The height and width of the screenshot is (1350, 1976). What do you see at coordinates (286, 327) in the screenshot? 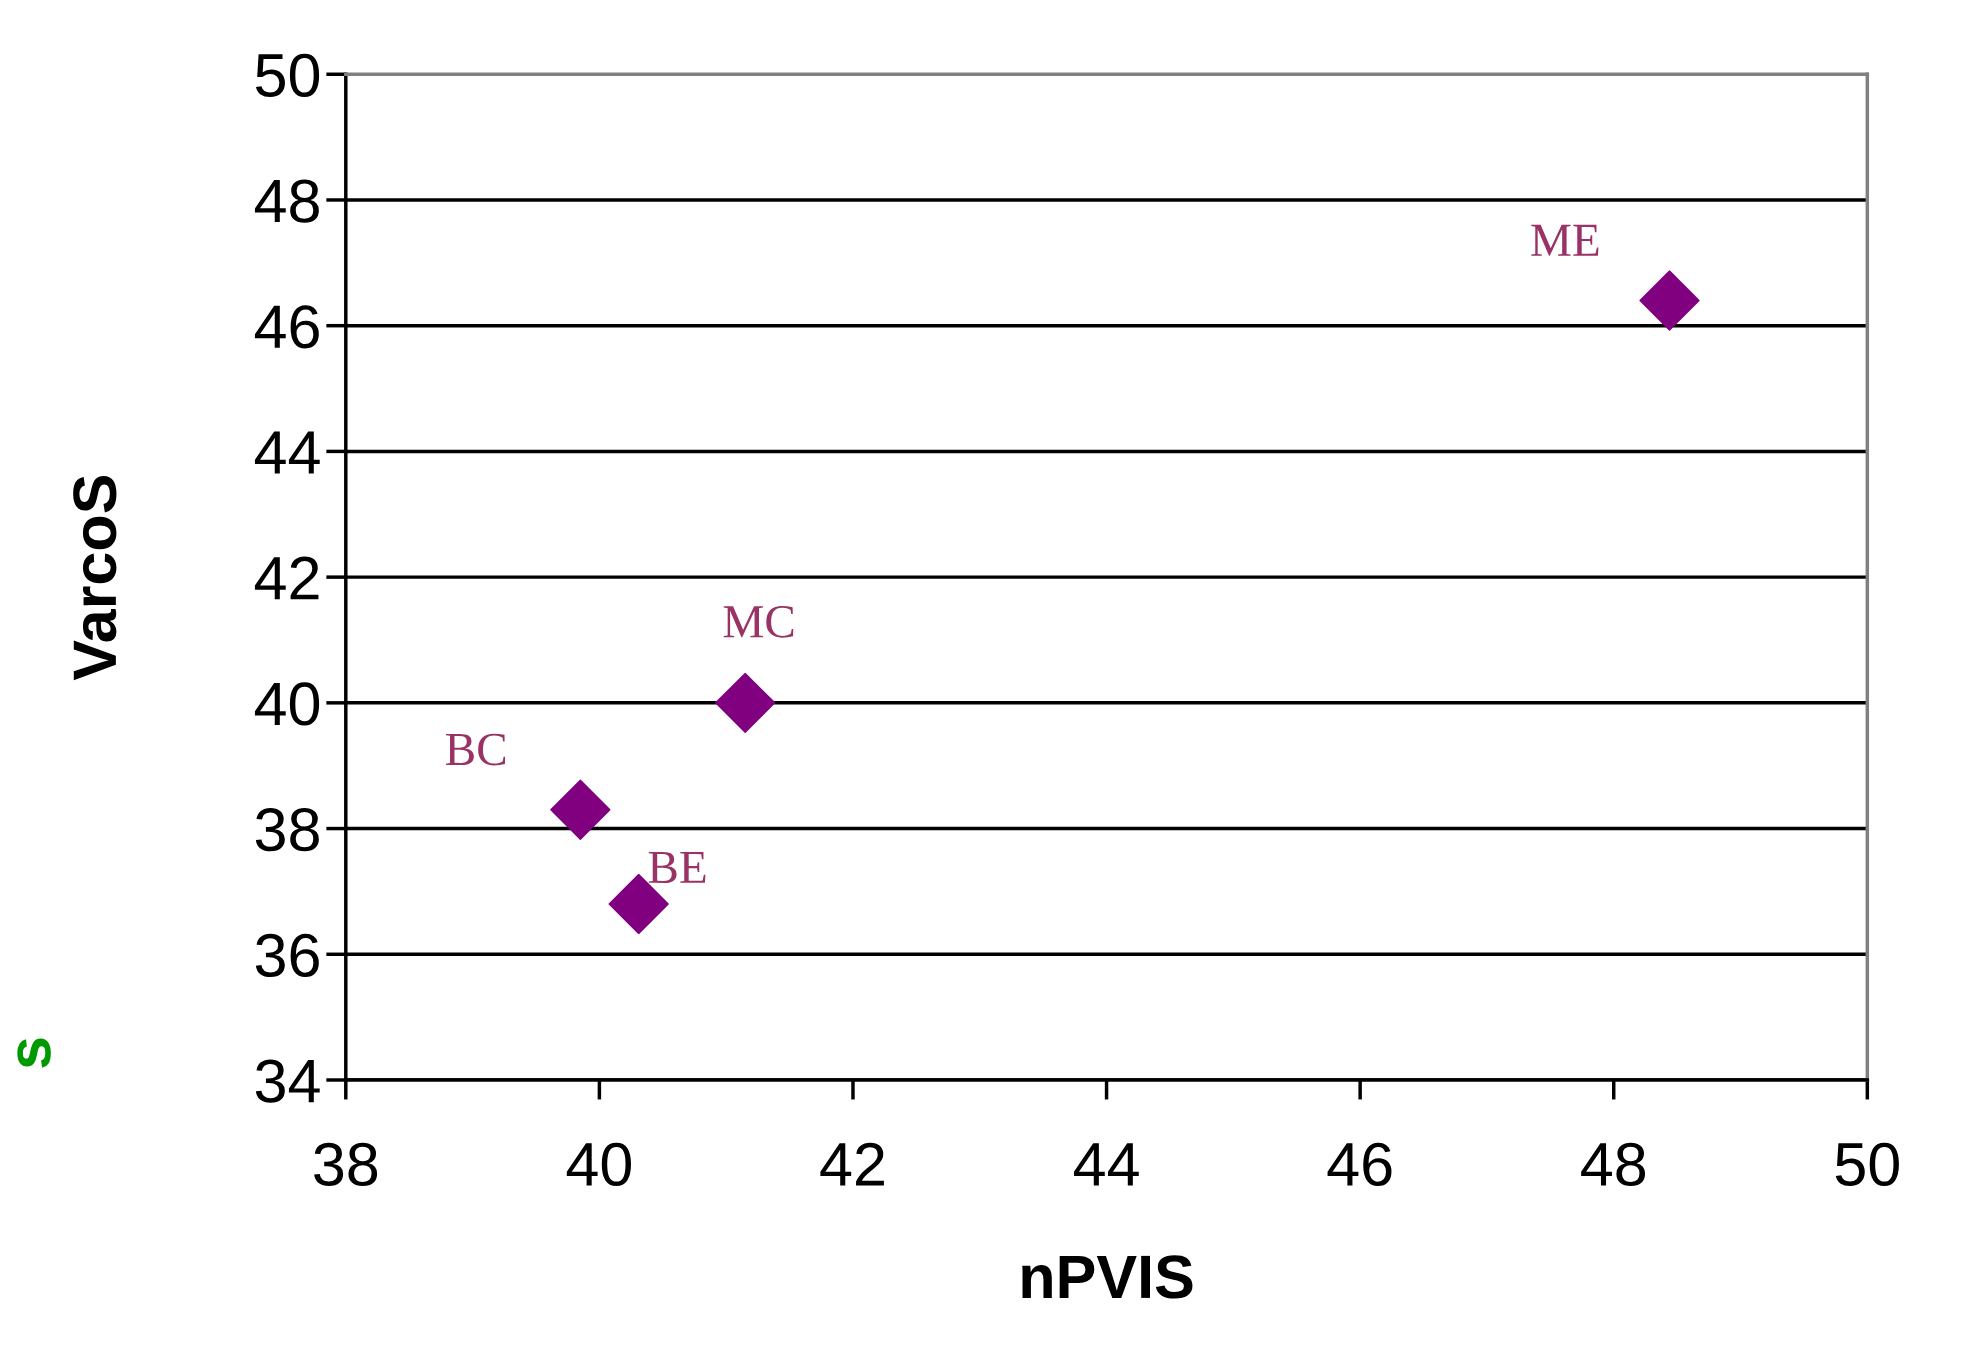
I see `y-tick-label: 46` at bounding box center [286, 327].